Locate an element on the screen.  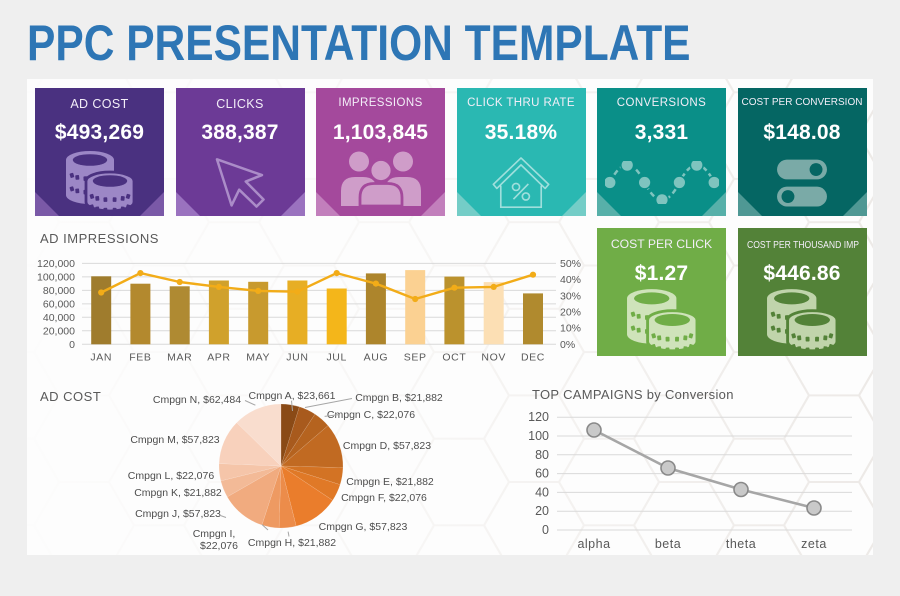
svg-text: Cmpgn G, $57,823 is located at coordinates (363, 527).